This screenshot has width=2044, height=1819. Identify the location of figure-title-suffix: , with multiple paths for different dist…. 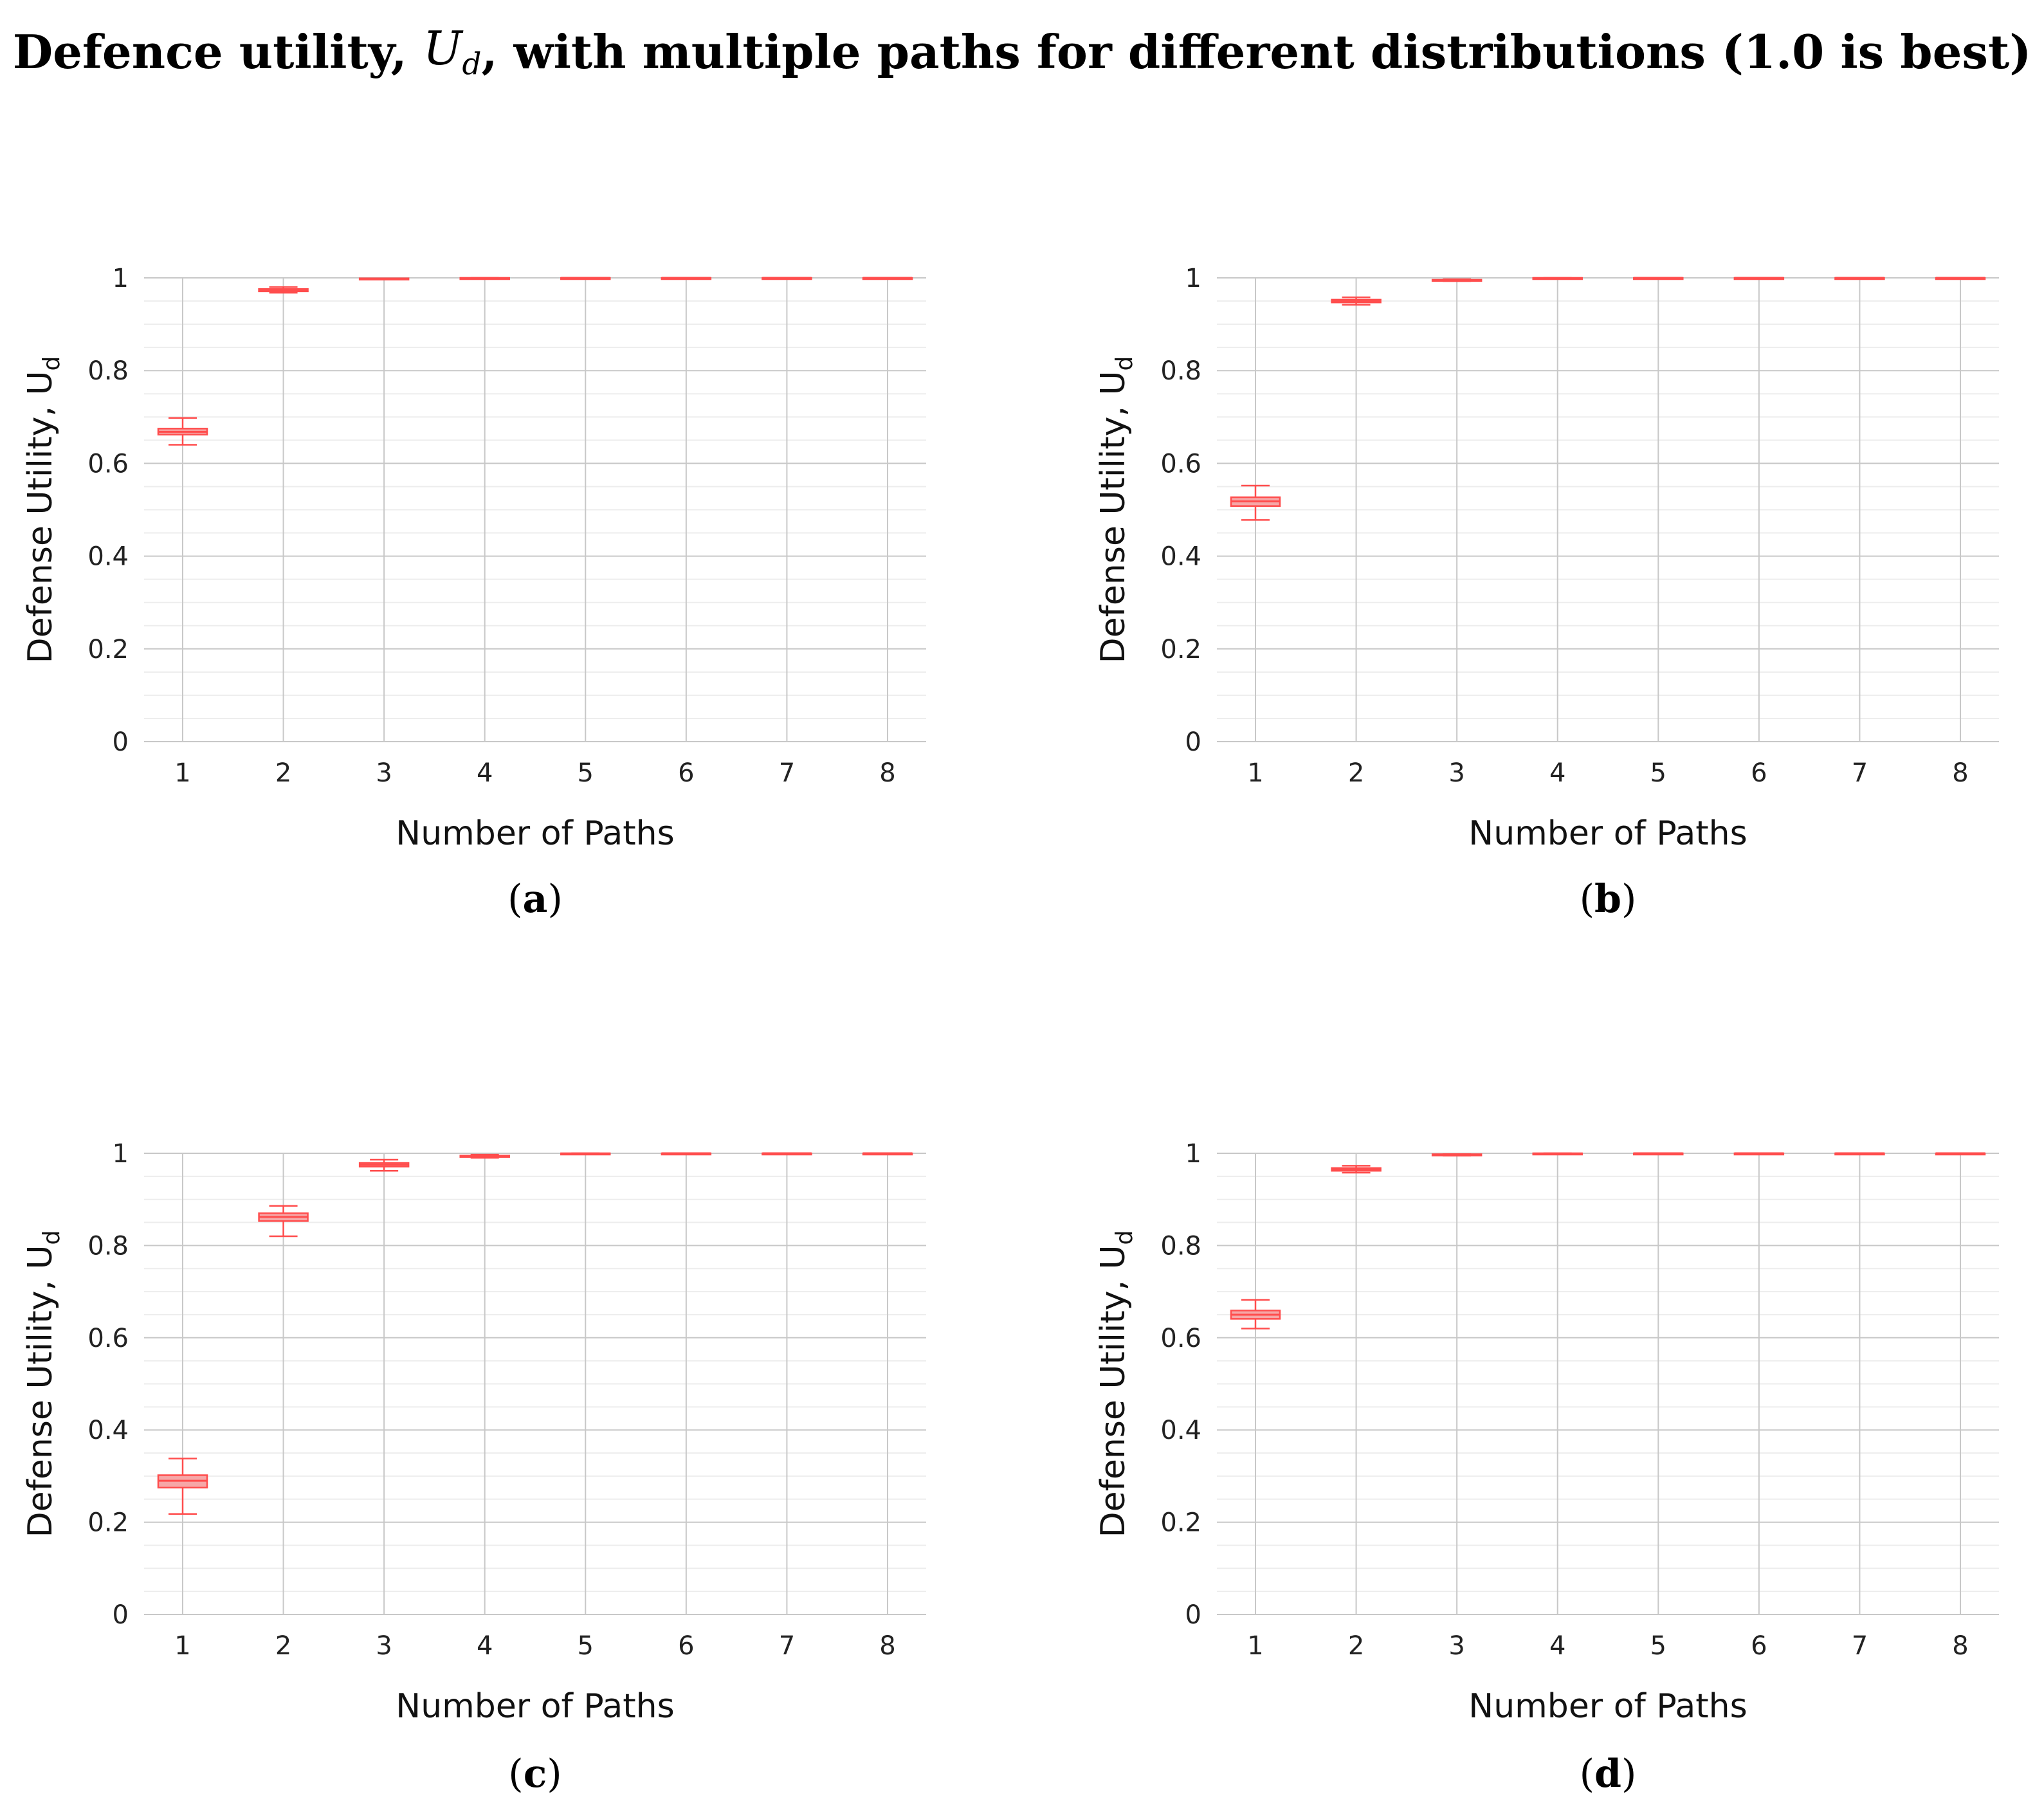
(1256, 52).